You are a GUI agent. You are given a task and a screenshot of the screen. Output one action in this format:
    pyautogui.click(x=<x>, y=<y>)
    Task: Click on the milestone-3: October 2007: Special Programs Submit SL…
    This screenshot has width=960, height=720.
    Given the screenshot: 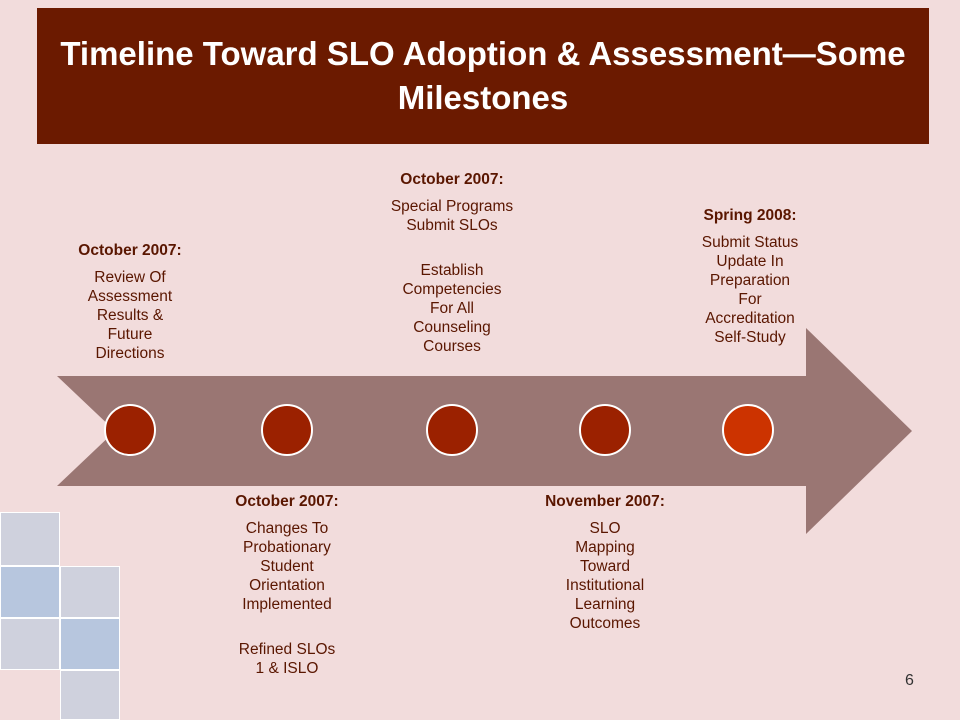 What is the action you would take?
    pyautogui.click(x=452, y=263)
    